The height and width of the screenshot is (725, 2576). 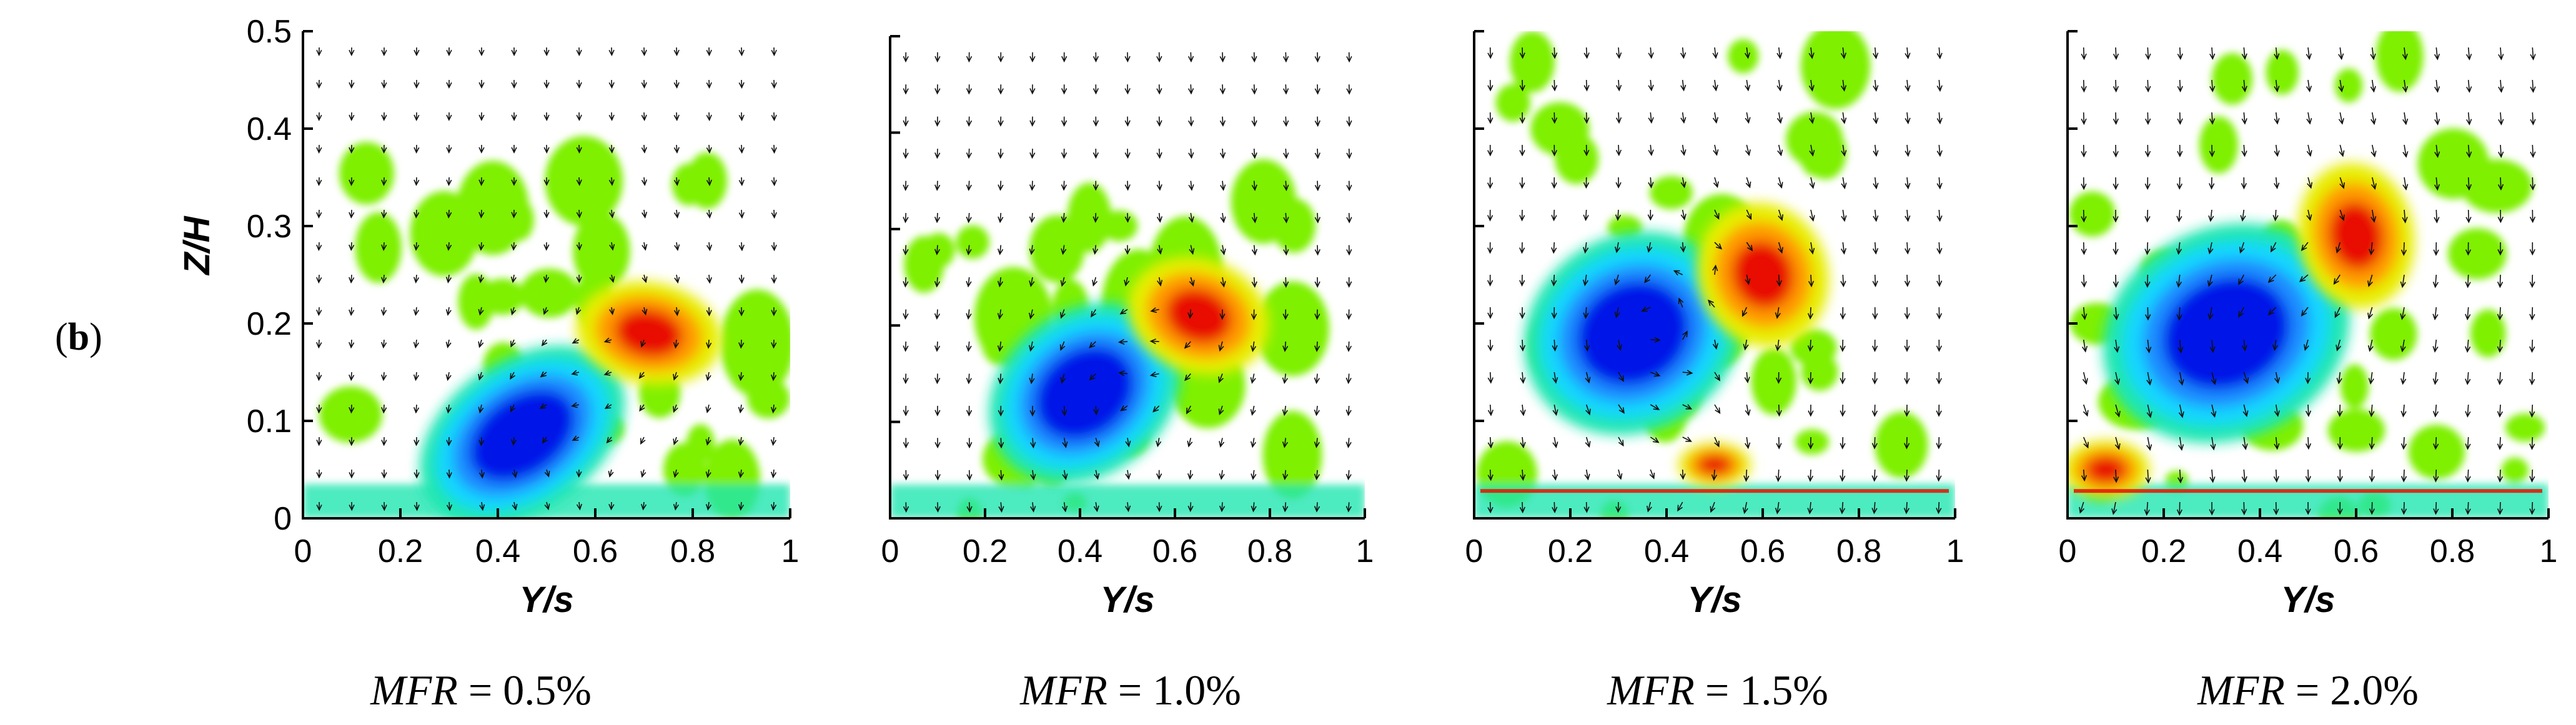 What do you see at coordinates (1717, 690) in the screenshot?
I see `panel-caption: MFR = 1.5%` at bounding box center [1717, 690].